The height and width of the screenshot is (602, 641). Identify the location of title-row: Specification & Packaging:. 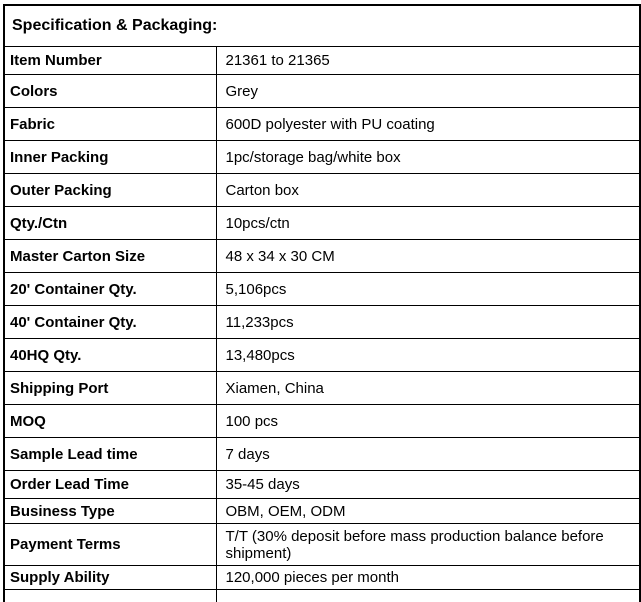
(322, 26).